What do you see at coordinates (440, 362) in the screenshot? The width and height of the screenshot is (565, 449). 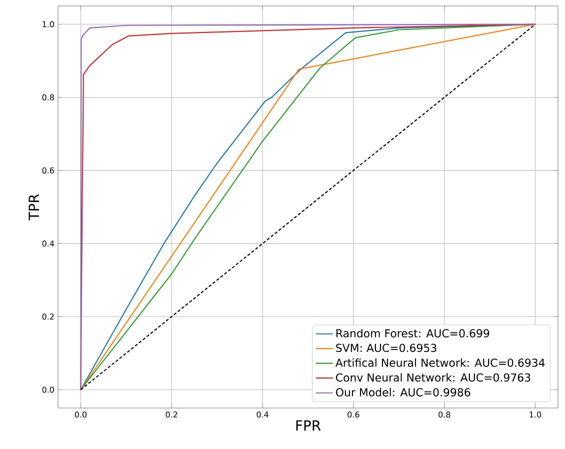 I see `legend-label: Artifical Neural Network: AUC=0.6934` at bounding box center [440, 362].